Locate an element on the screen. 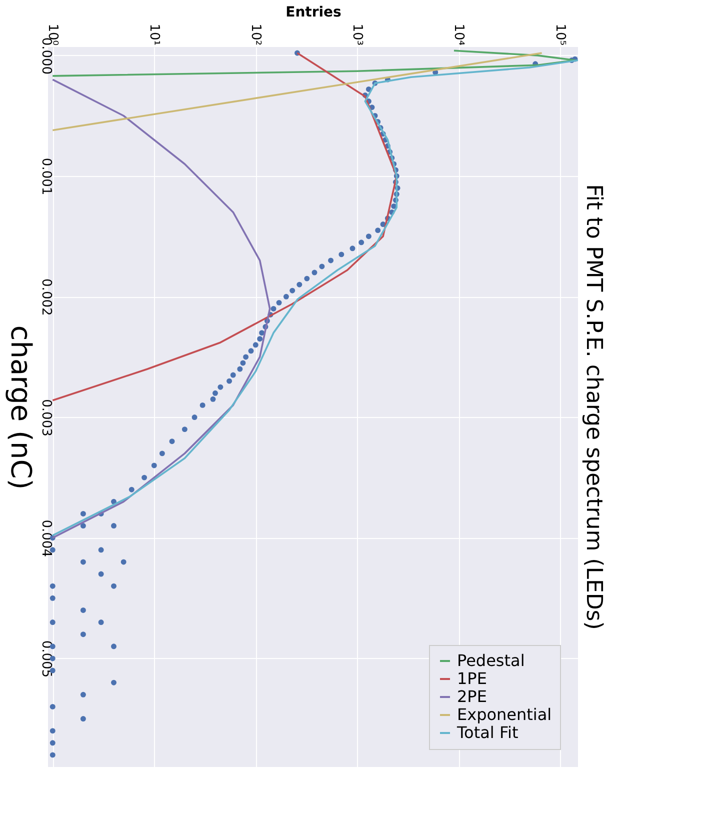 This screenshot has width=714, height=823. y-tick-label: 0.004 is located at coordinates (46, 538).